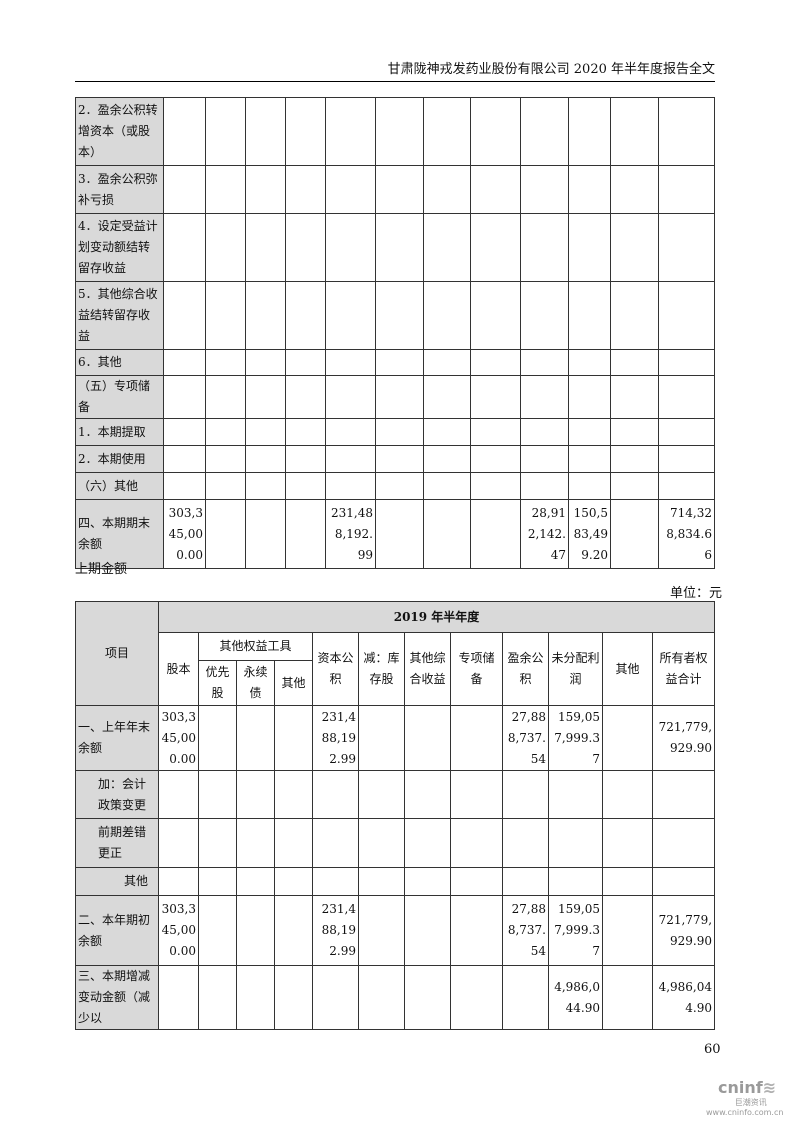 The height and width of the screenshot is (1122, 793). What do you see at coordinates (683, 669) in the screenshot?
I see `header-total: 所有者权益合计` at bounding box center [683, 669].